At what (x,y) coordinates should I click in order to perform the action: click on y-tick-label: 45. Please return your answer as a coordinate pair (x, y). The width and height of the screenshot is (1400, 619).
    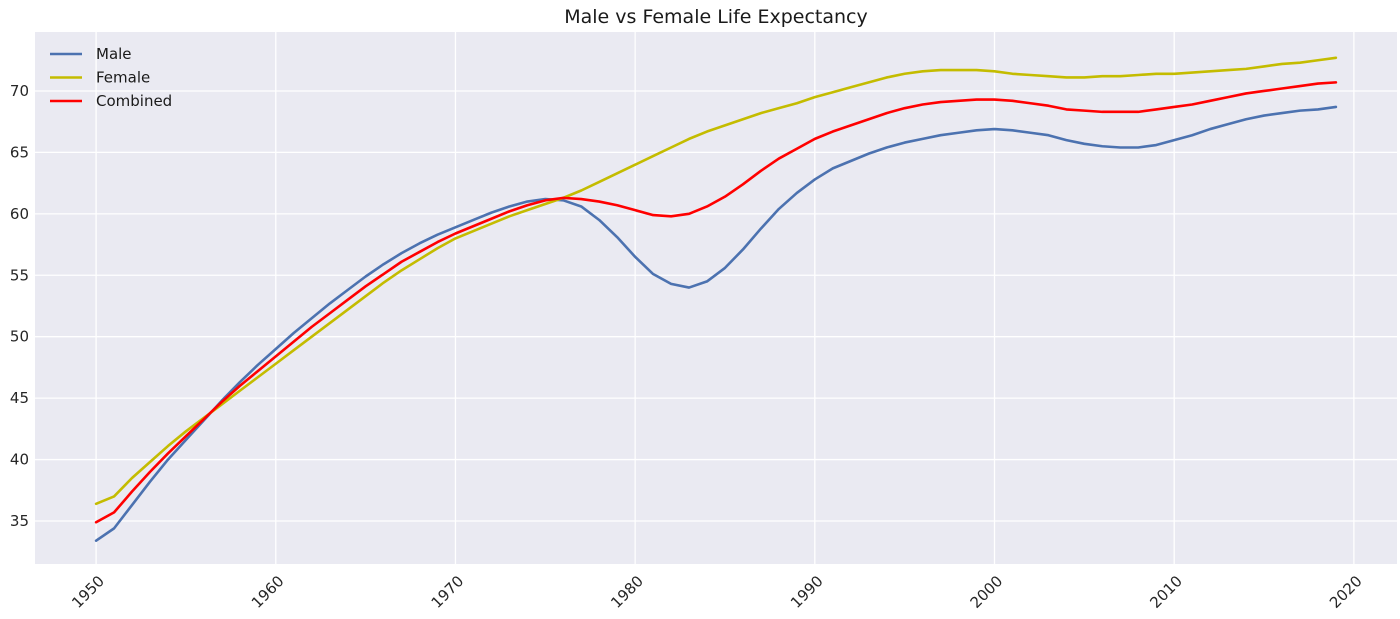
    Looking at the image, I should click on (19, 398).